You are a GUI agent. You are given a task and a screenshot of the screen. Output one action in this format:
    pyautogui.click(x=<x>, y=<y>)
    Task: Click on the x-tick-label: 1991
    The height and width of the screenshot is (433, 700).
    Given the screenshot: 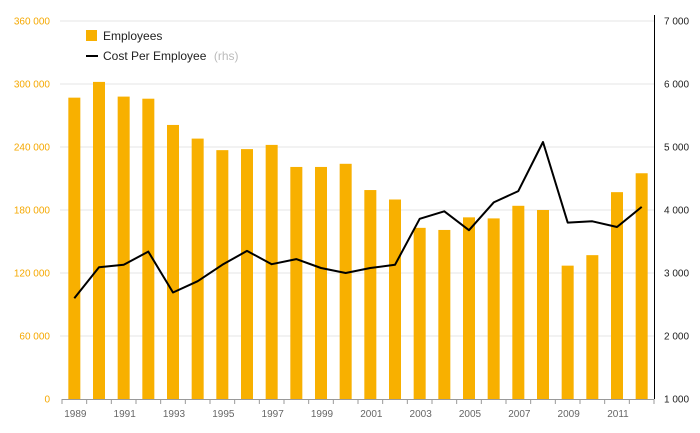 What is the action you would take?
    pyautogui.click(x=125, y=414)
    